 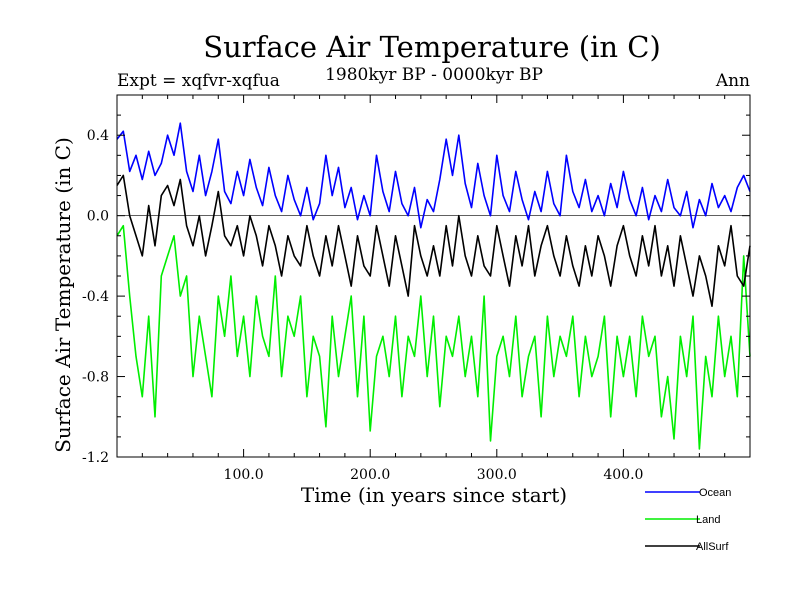 I want to click on y-tick-label: -0.8, so click(x=95, y=378).